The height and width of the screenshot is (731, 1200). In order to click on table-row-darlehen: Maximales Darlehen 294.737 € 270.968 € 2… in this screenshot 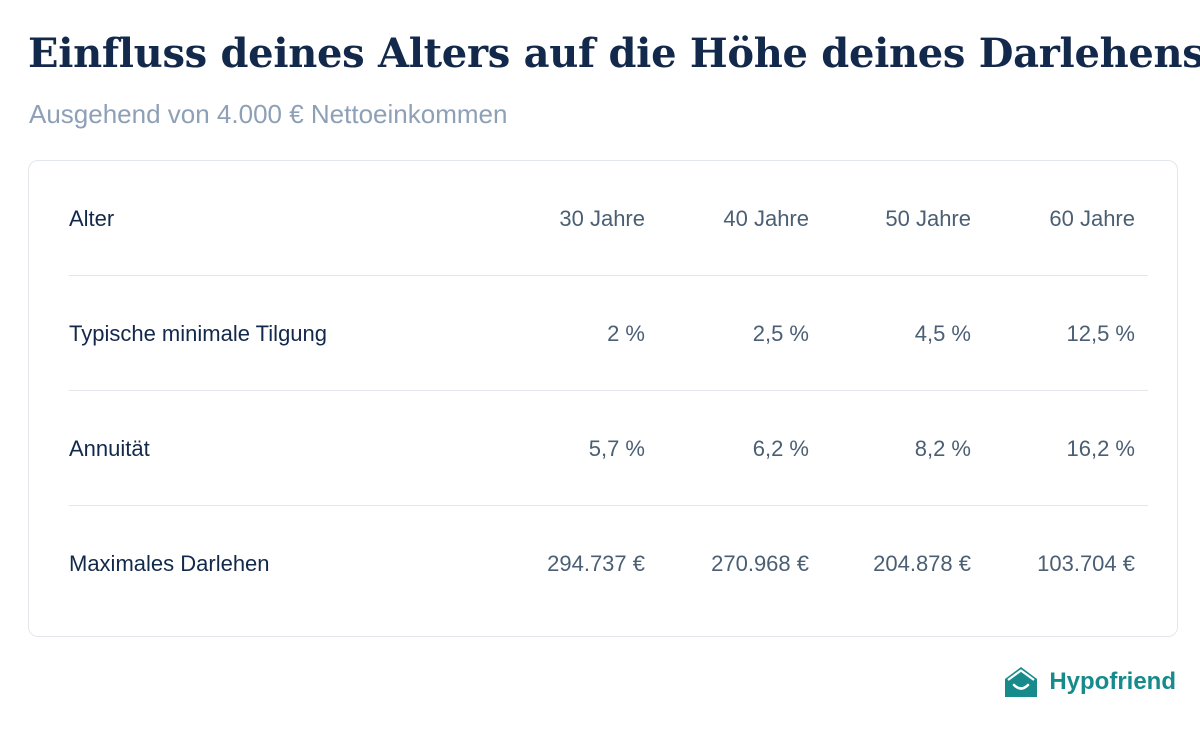, I will do `click(608, 563)`.